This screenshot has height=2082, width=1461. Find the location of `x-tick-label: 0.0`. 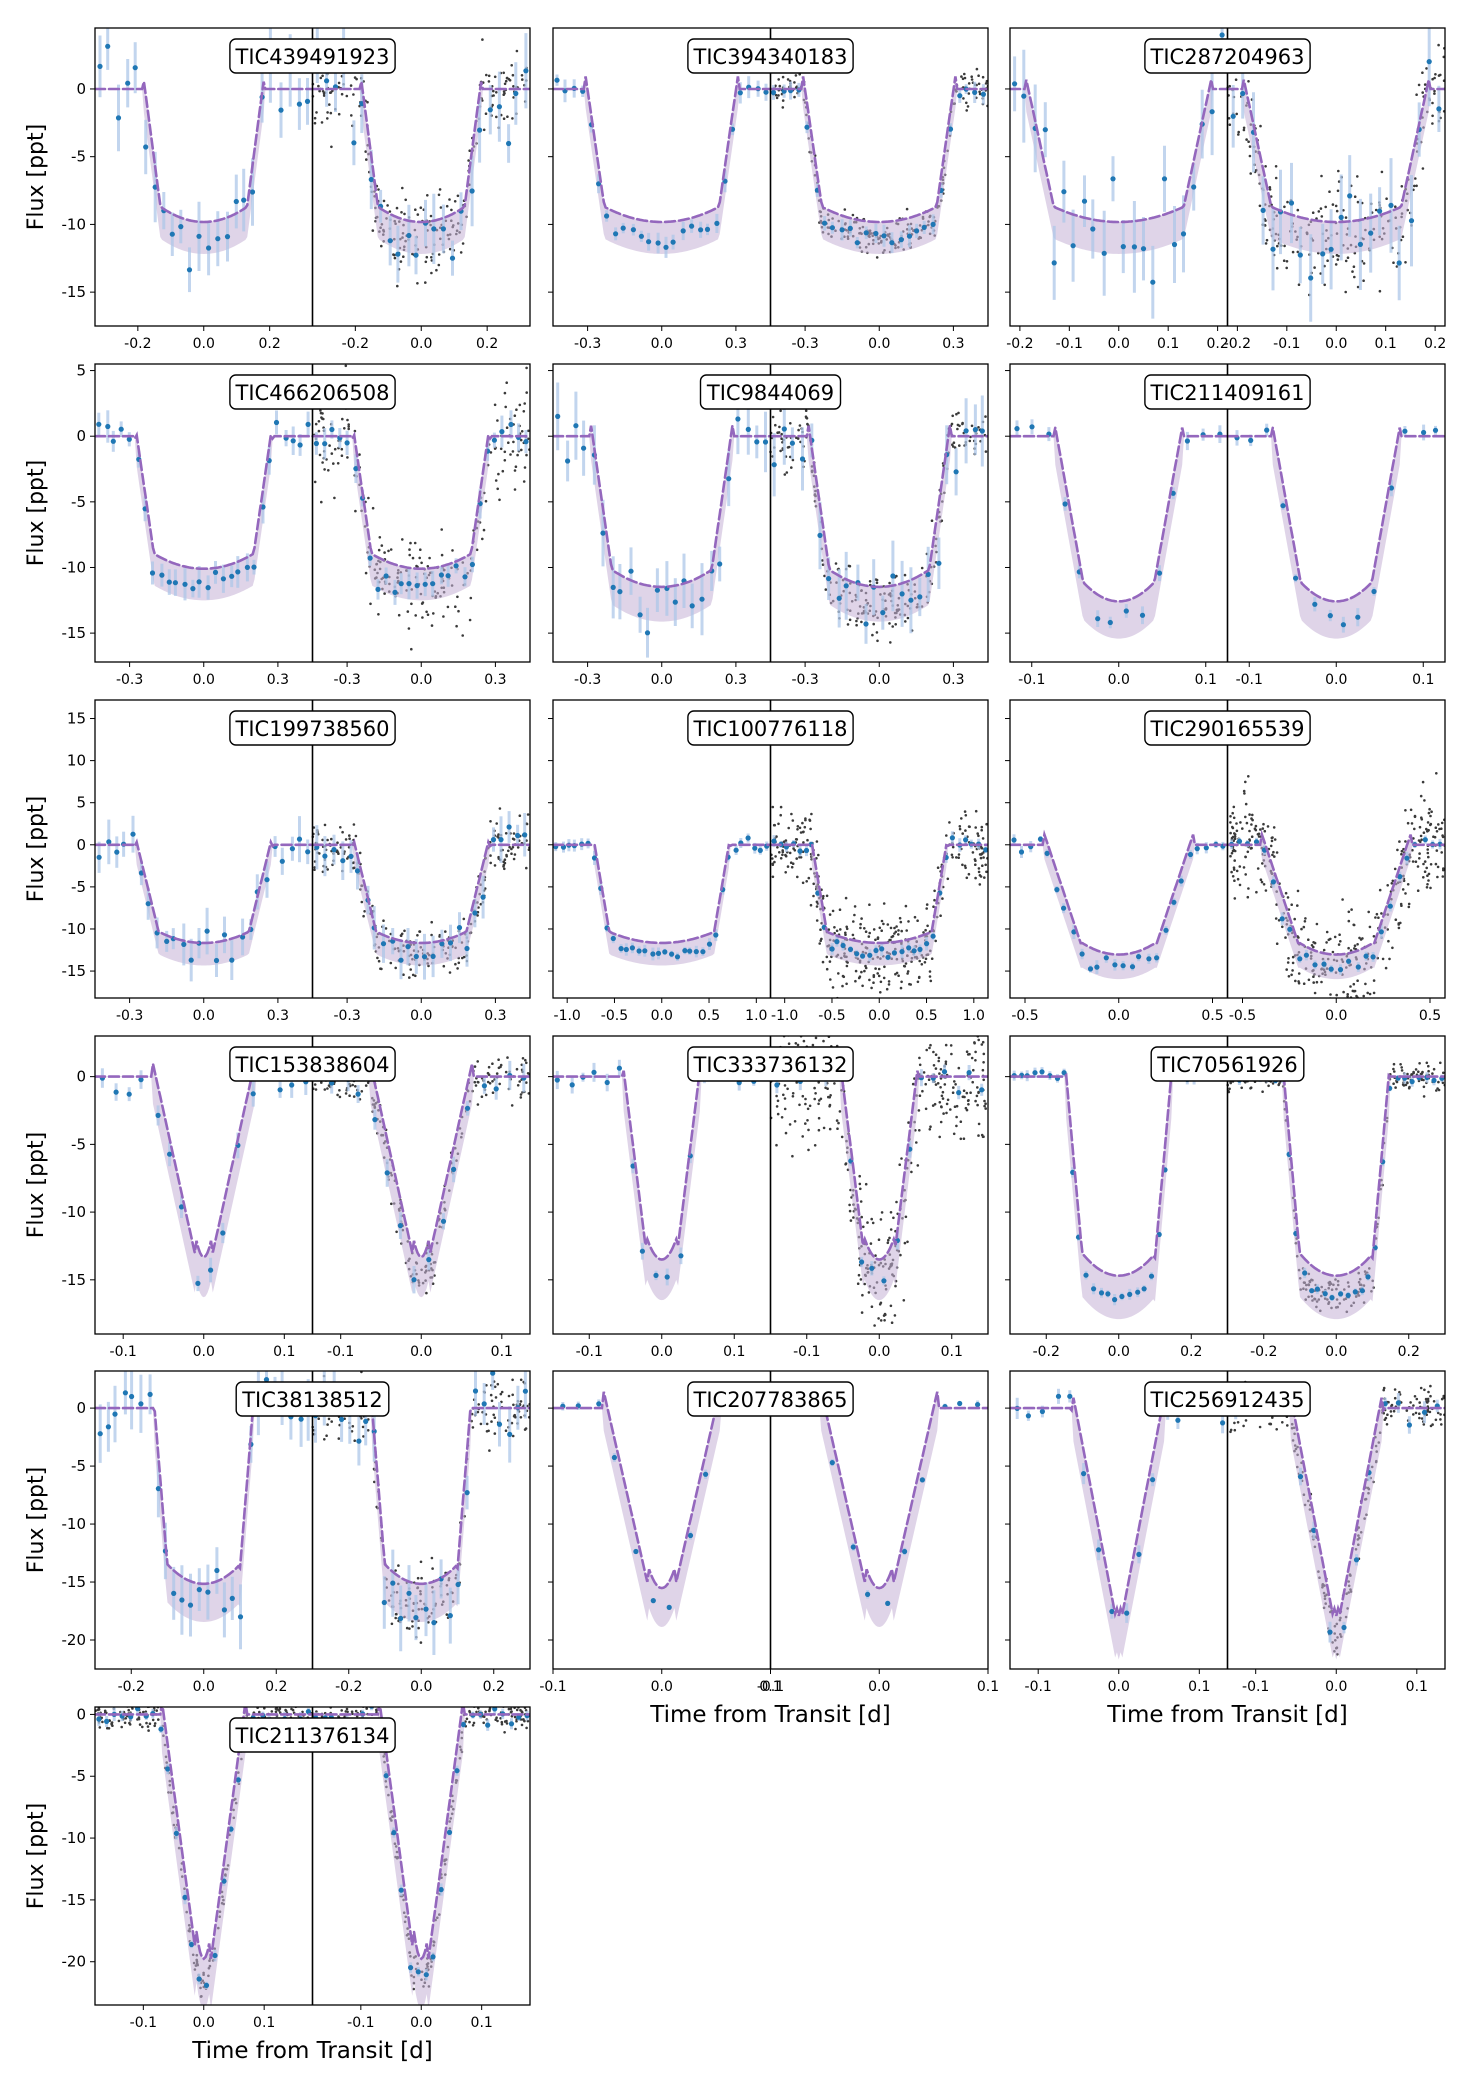

x-tick-label: 0.0 is located at coordinates (421, 344).